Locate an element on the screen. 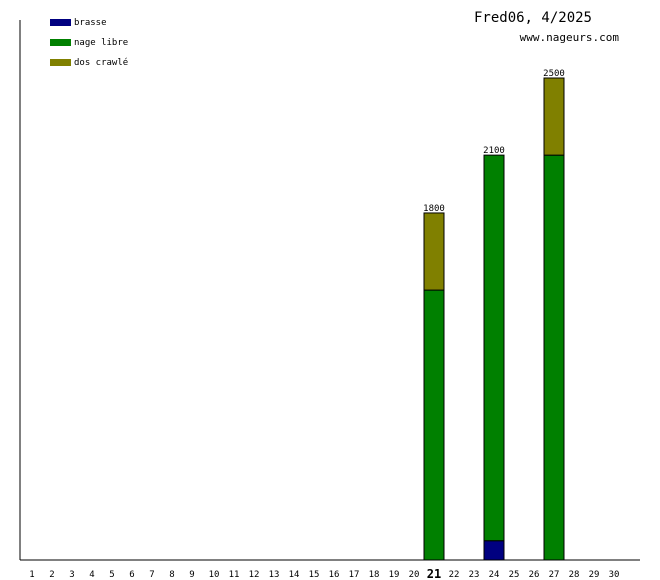 The image size is (660, 580). x-tick-label-26: 26 is located at coordinates (534, 575).